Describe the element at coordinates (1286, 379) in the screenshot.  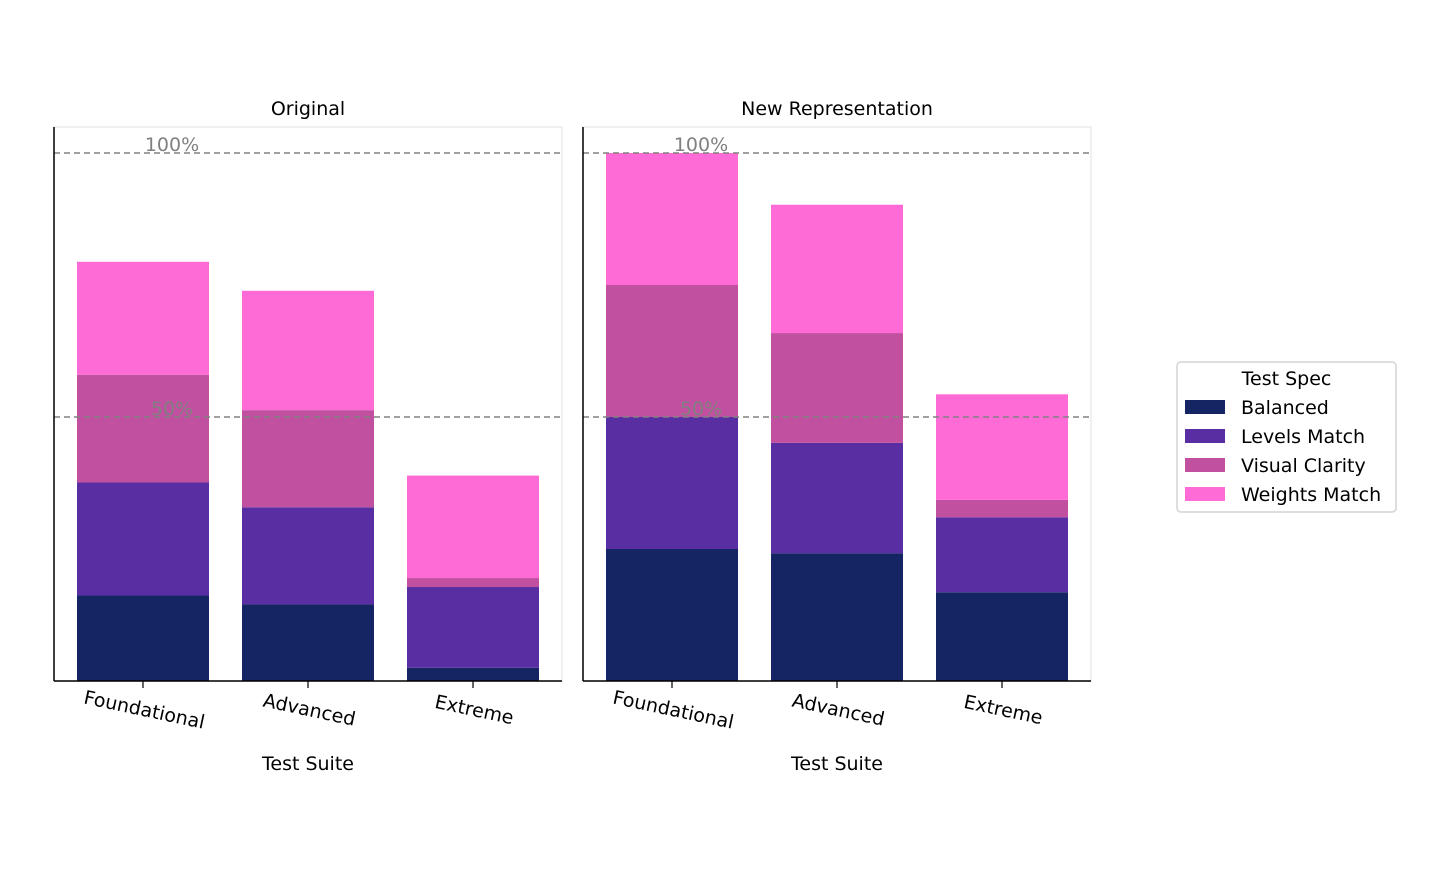
I see `legend-title: Test Spec` at that location.